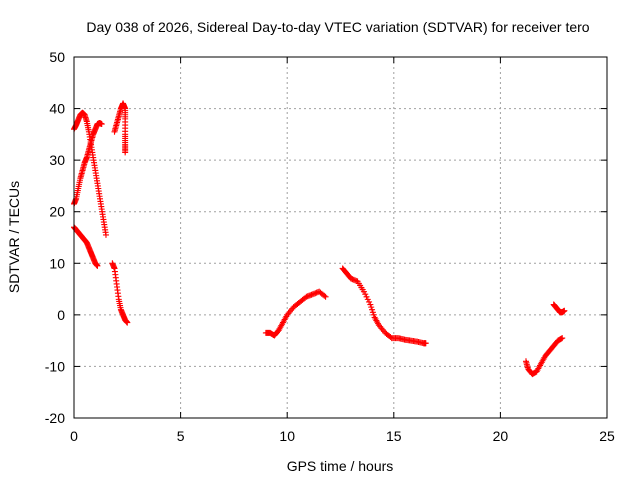 The height and width of the screenshot is (480, 640). What do you see at coordinates (57, 57) in the screenshot?
I see `y-tick-label: 50` at bounding box center [57, 57].